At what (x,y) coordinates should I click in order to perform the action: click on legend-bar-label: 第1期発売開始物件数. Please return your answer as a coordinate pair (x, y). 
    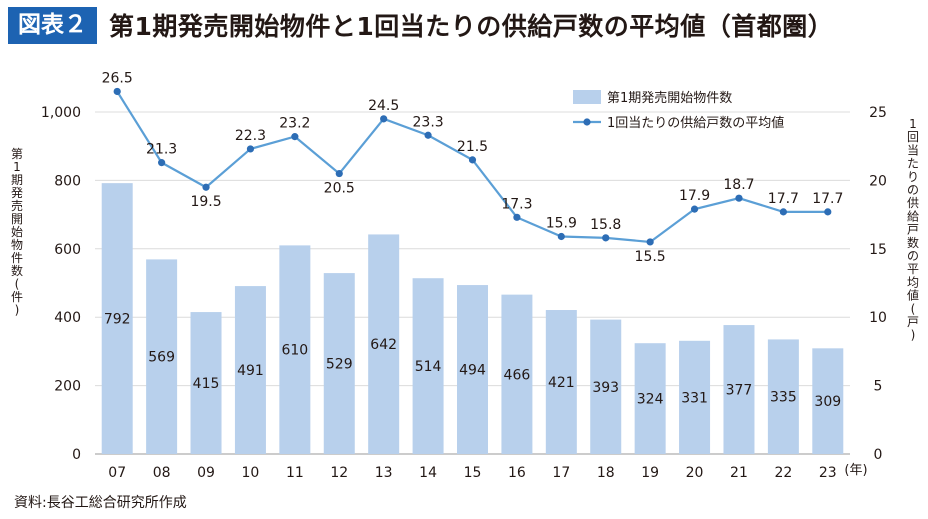
    Looking at the image, I should click on (669, 98).